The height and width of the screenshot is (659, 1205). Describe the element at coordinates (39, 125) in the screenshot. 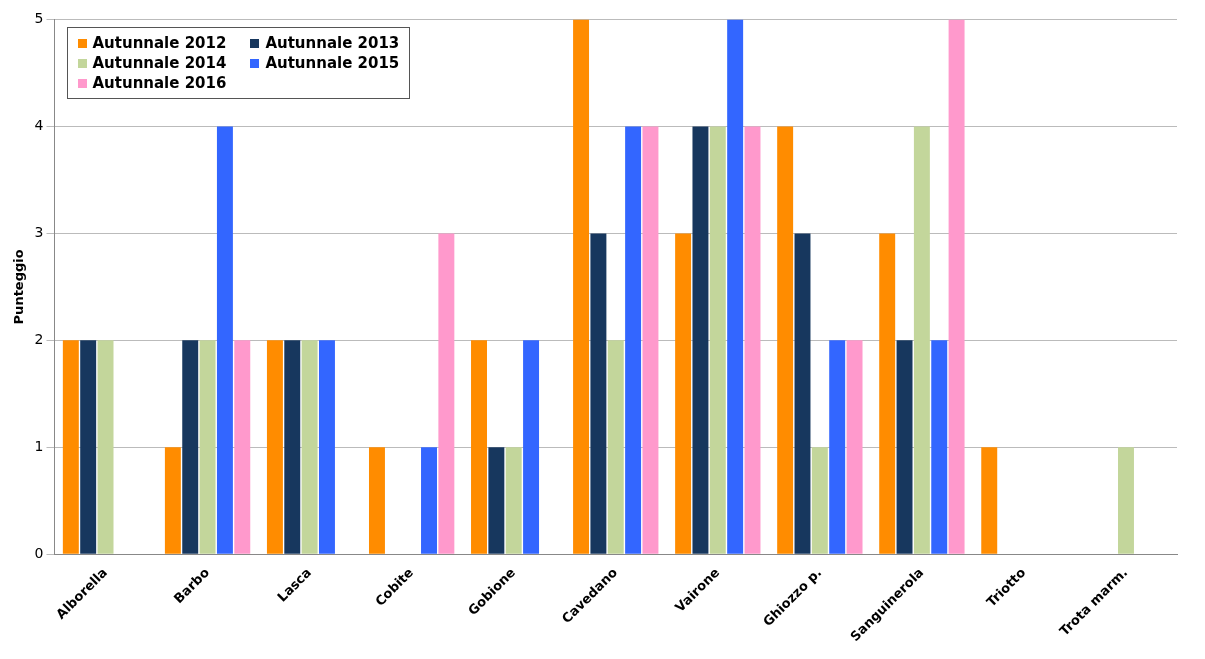

I see `y-tick-label: 4` at that location.